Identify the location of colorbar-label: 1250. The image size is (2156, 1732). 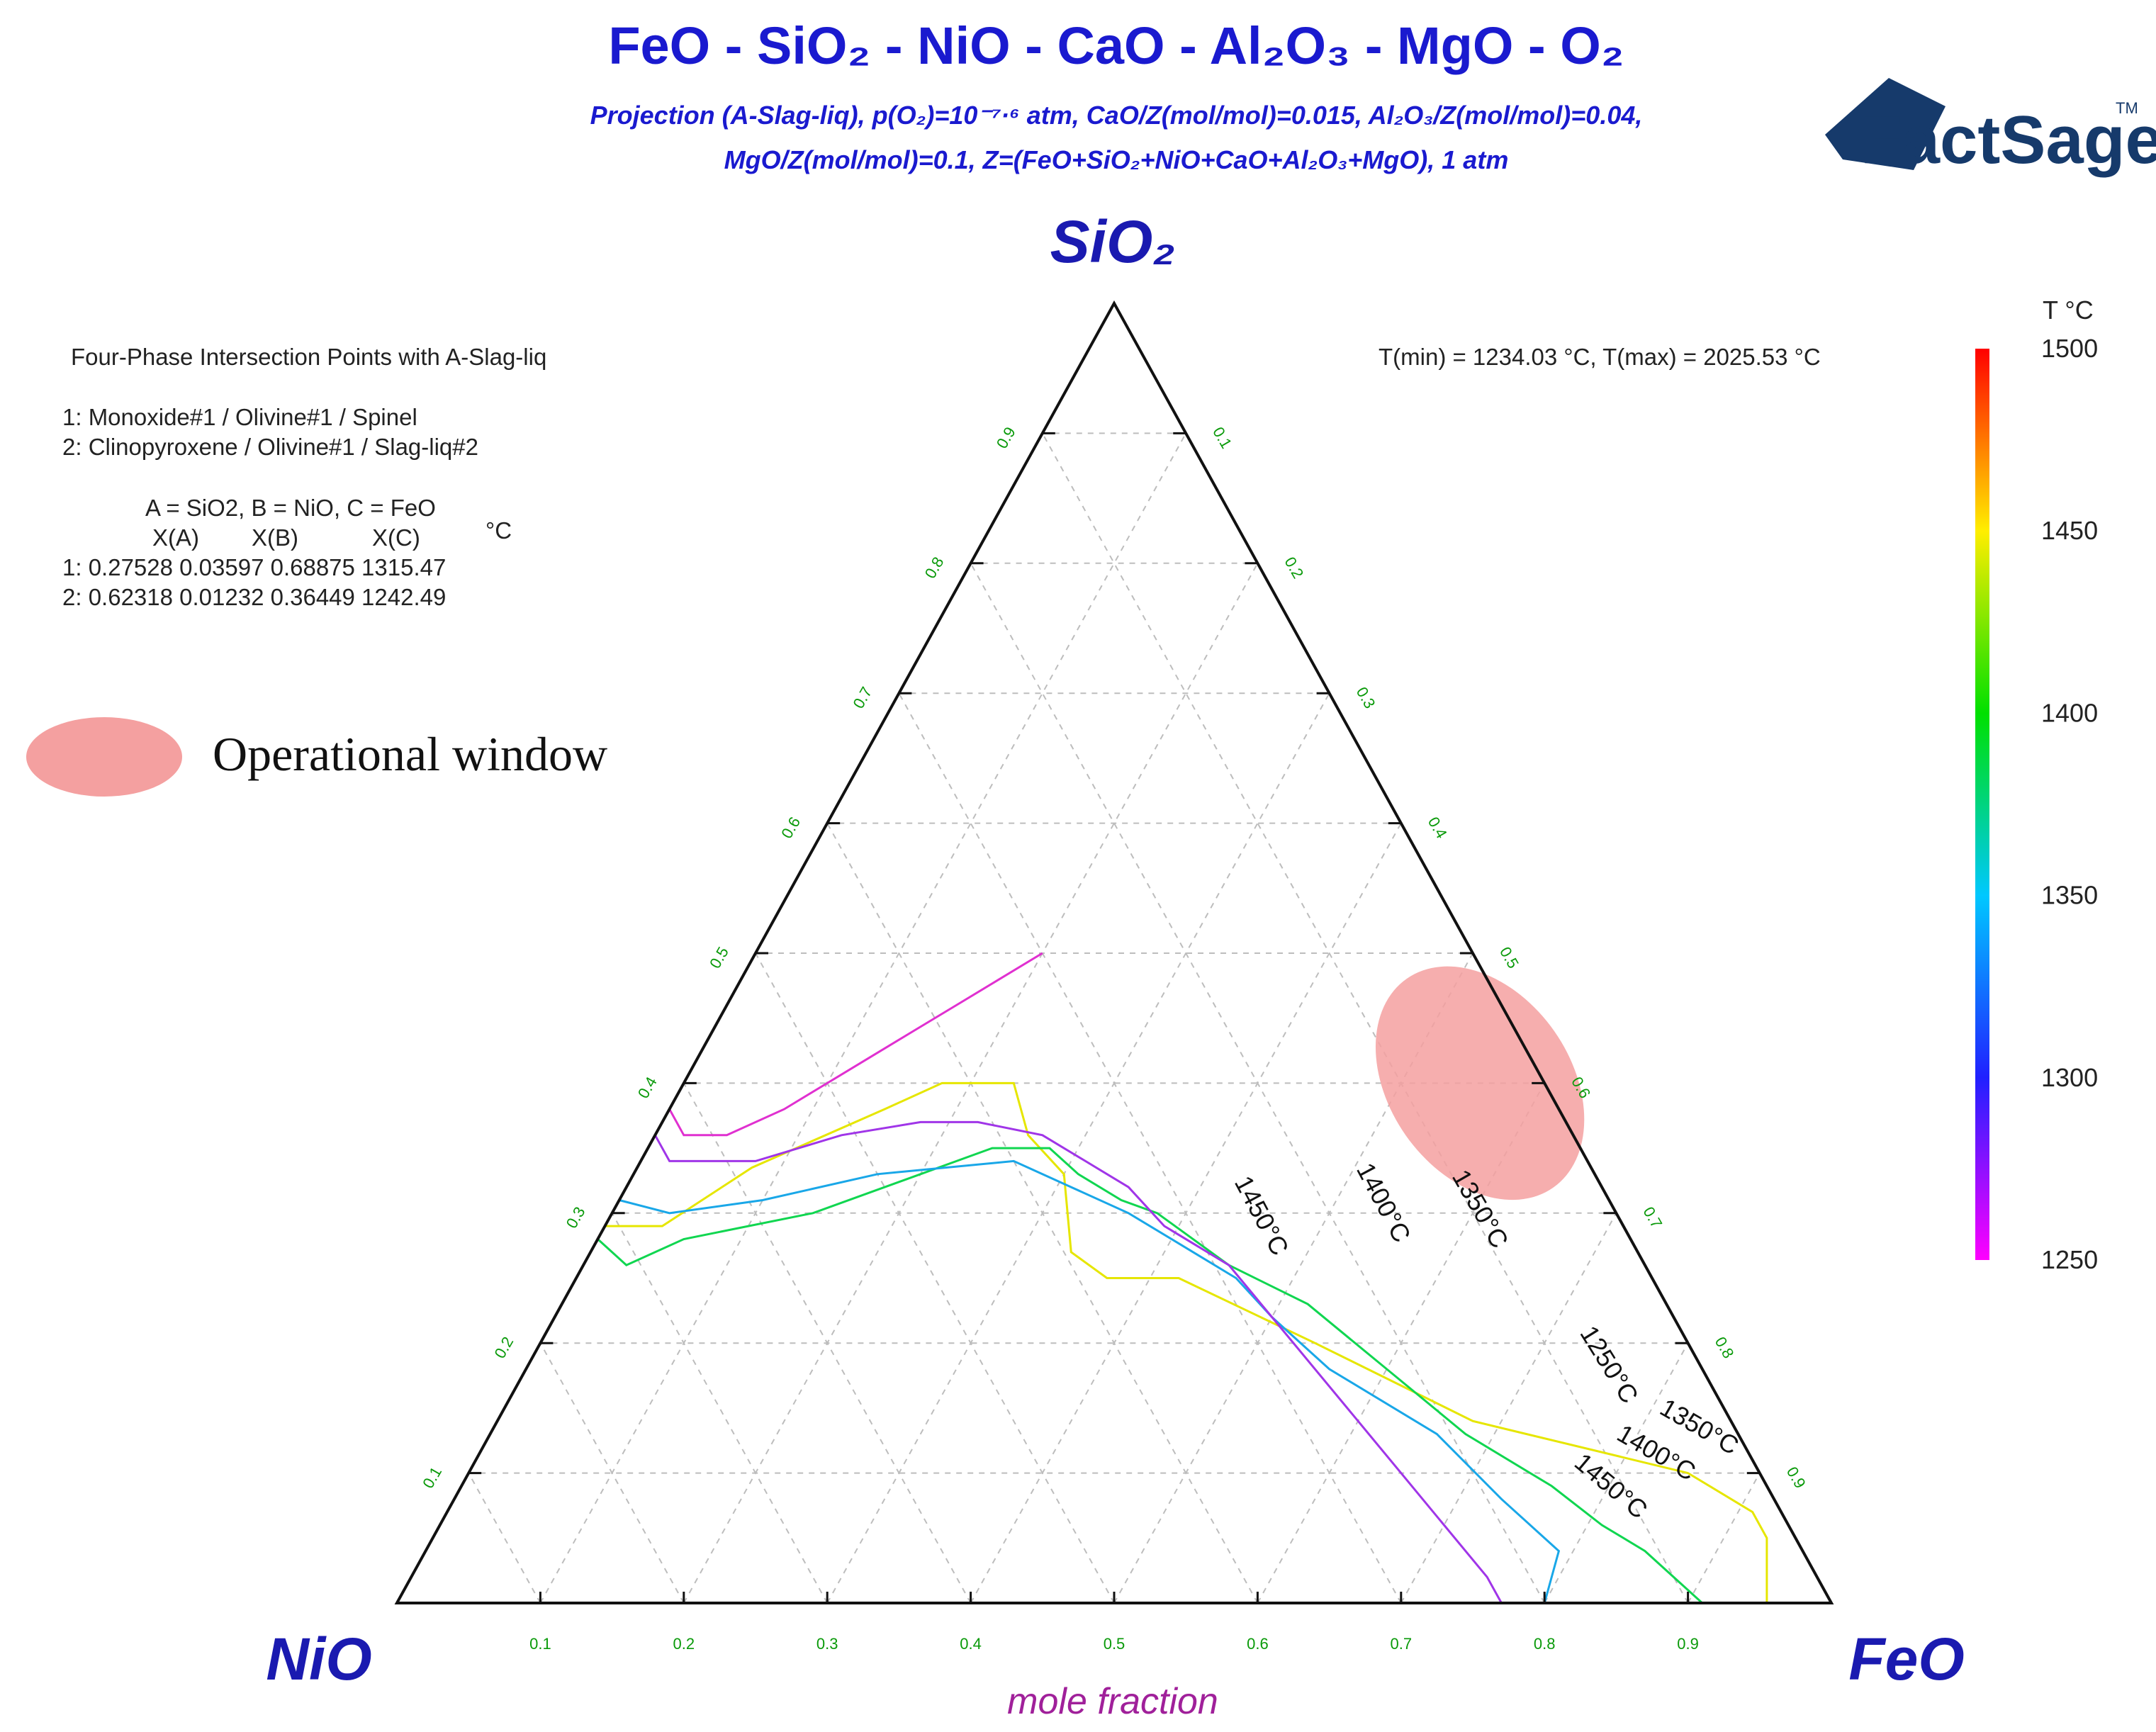
(2069, 1259).